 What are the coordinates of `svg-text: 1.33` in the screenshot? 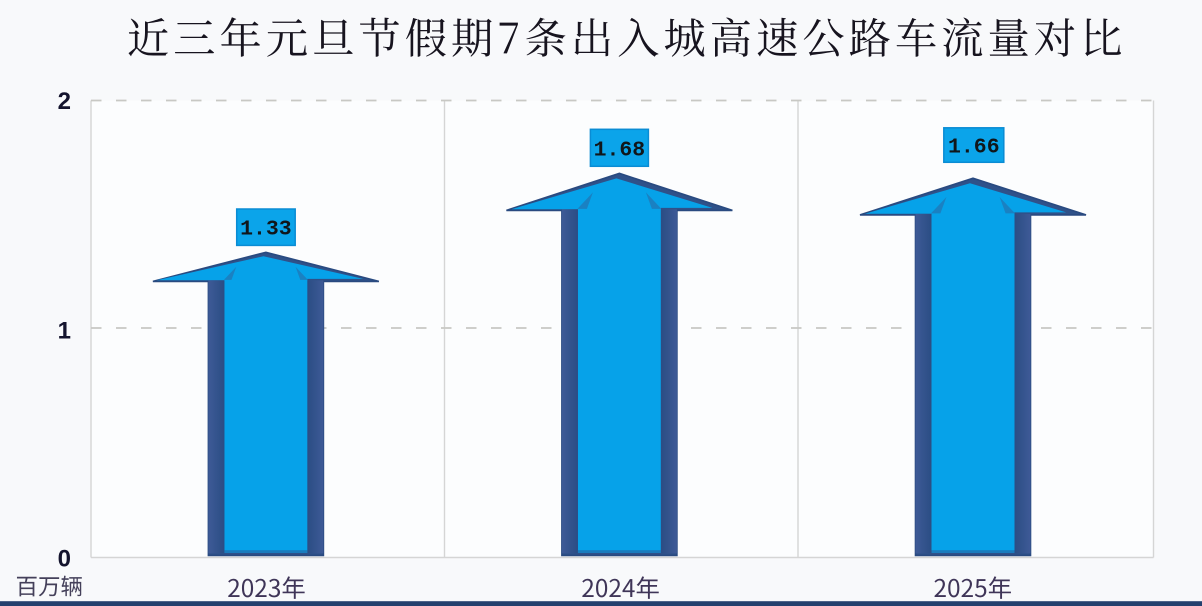 It's located at (266, 230).